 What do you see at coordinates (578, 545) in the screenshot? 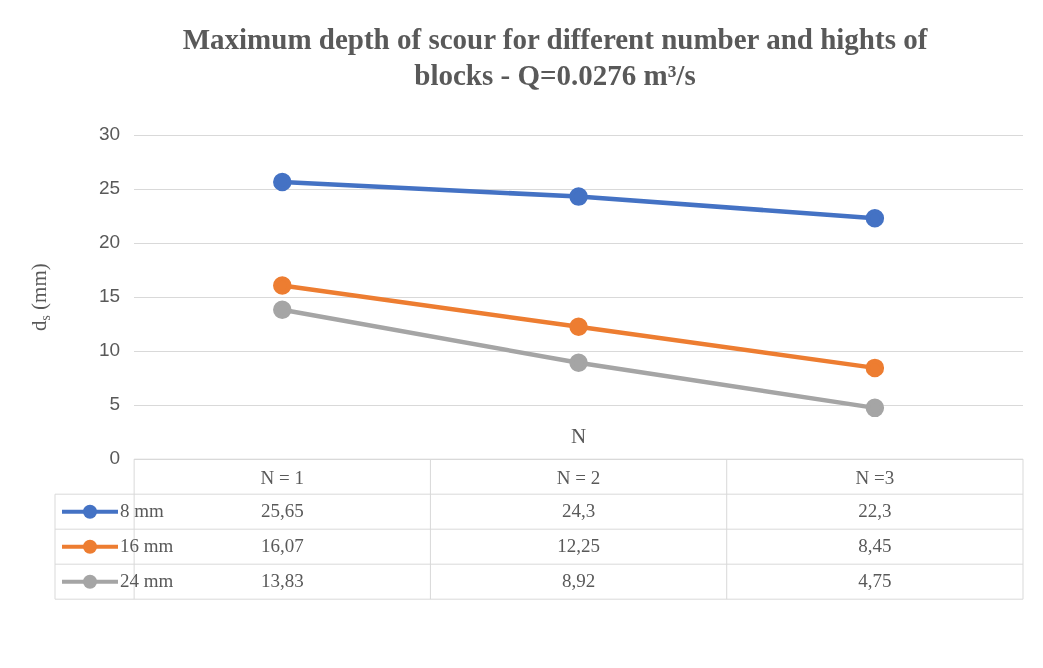
I see `data-label: 12,25` at bounding box center [578, 545].